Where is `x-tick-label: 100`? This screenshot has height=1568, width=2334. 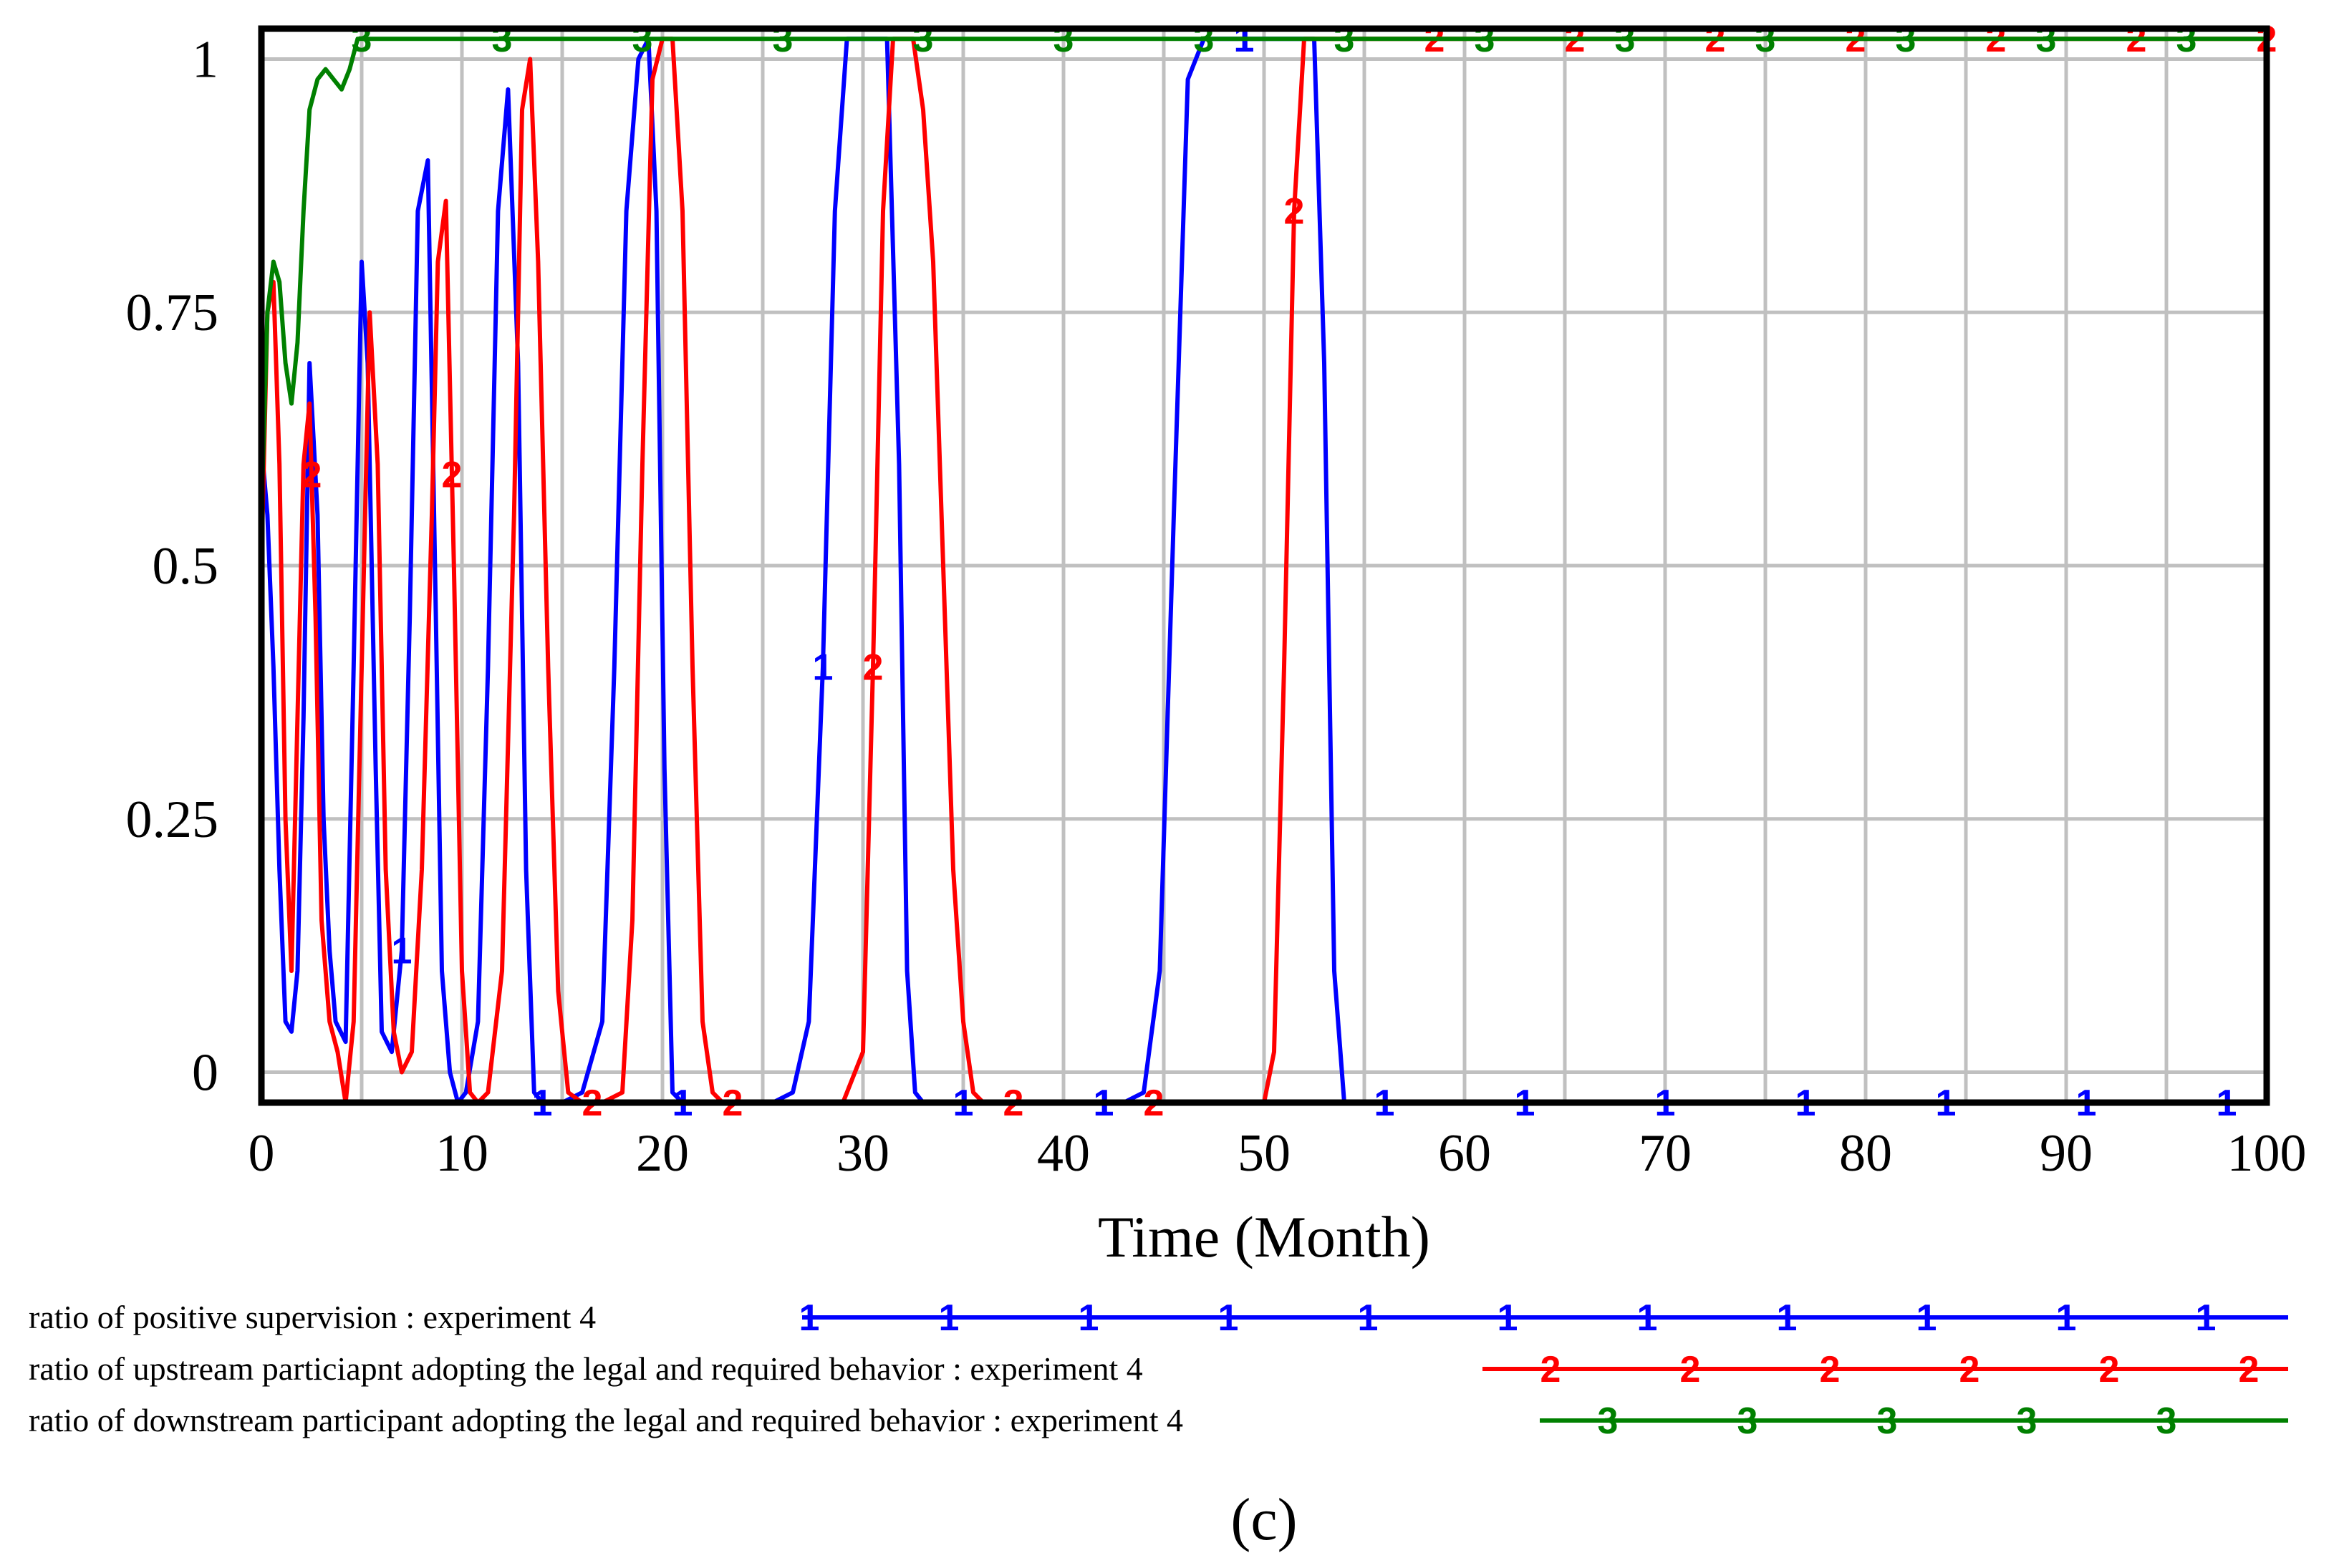 x-tick-label: 100 is located at coordinates (2267, 1153).